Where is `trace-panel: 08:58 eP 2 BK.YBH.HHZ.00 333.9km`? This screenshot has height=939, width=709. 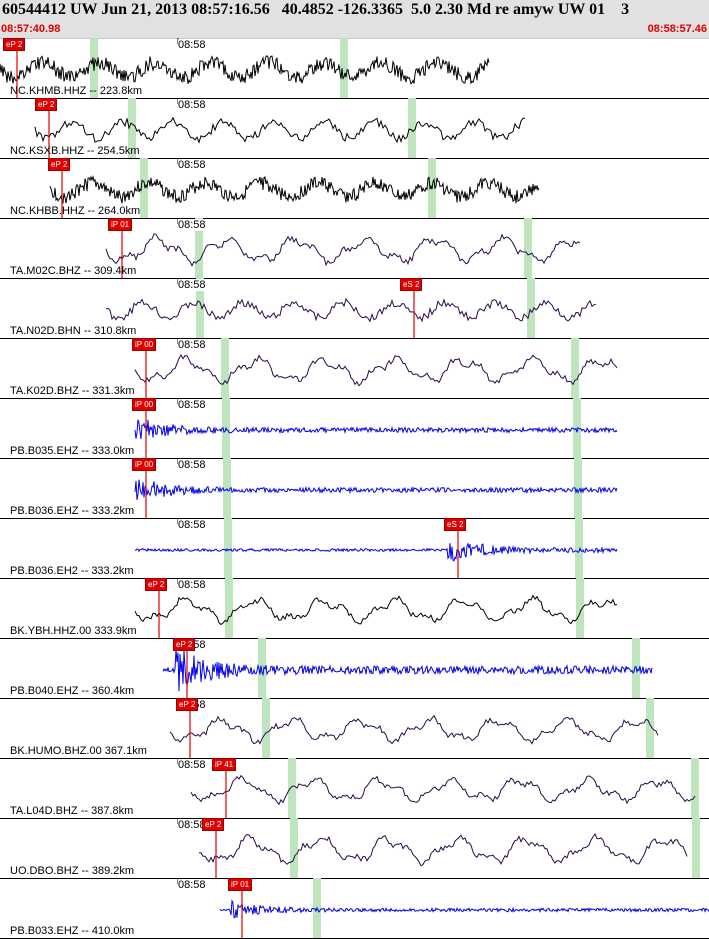 trace-panel: 08:58 eP 2 BK.YBH.HHZ.00 333.9km is located at coordinates (354, 608).